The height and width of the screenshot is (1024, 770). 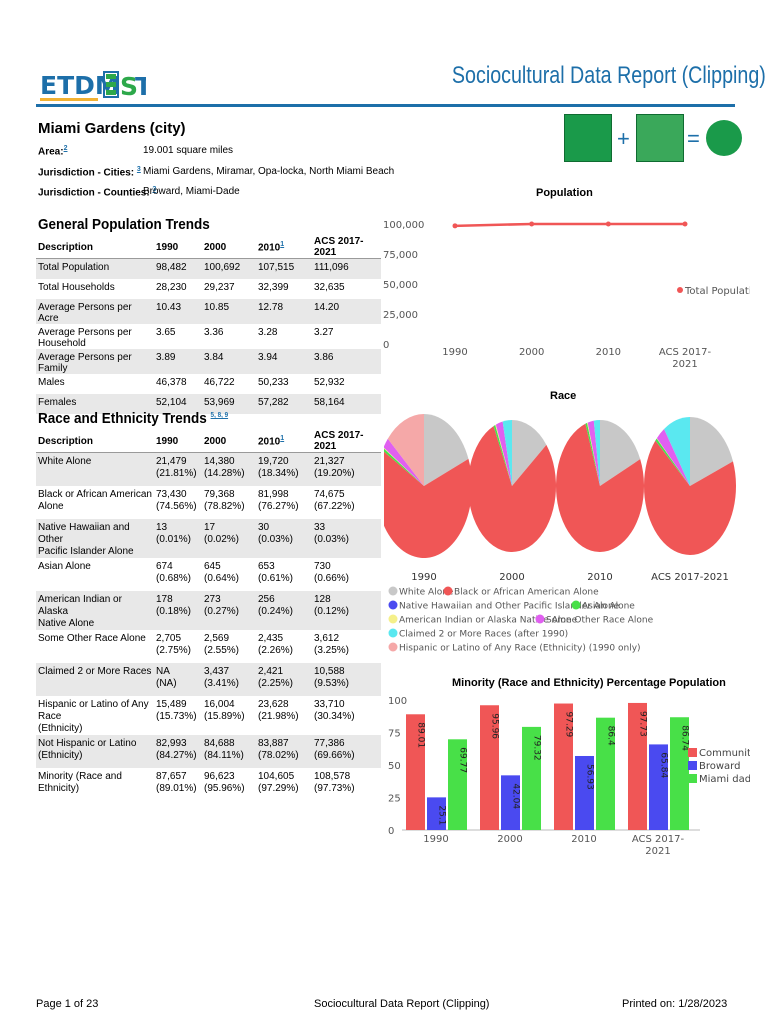 What do you see at coordinates (400, 285) in the screenshot?
I see `y-tick-label: 50,000` at bounding box center [400, 285].